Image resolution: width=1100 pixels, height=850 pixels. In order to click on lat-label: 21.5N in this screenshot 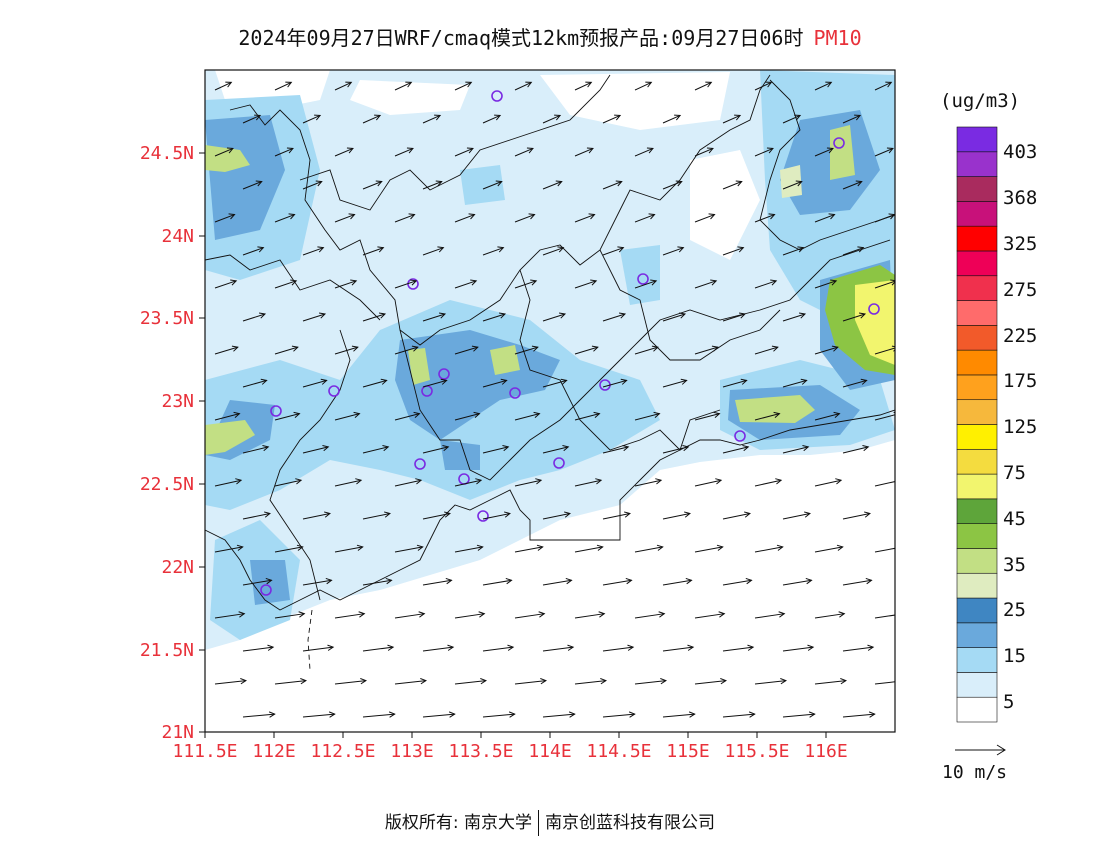, I will do `click(166, 650)`.